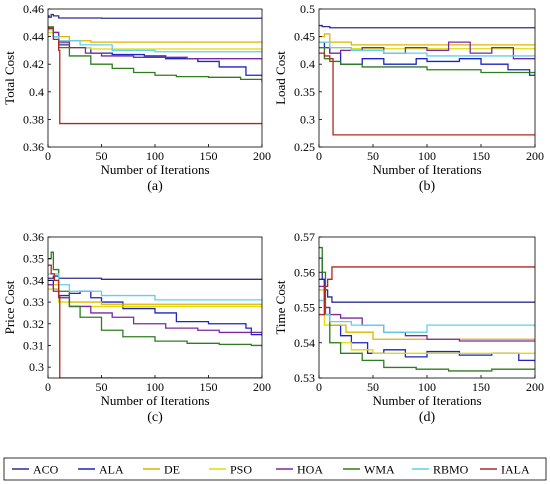 This screenshot has height=484, width=550. What do you see at coordinates (33, 37) in the screenshot?
I see `y-tick-label: 0.44` at bounding box center [33, 37].